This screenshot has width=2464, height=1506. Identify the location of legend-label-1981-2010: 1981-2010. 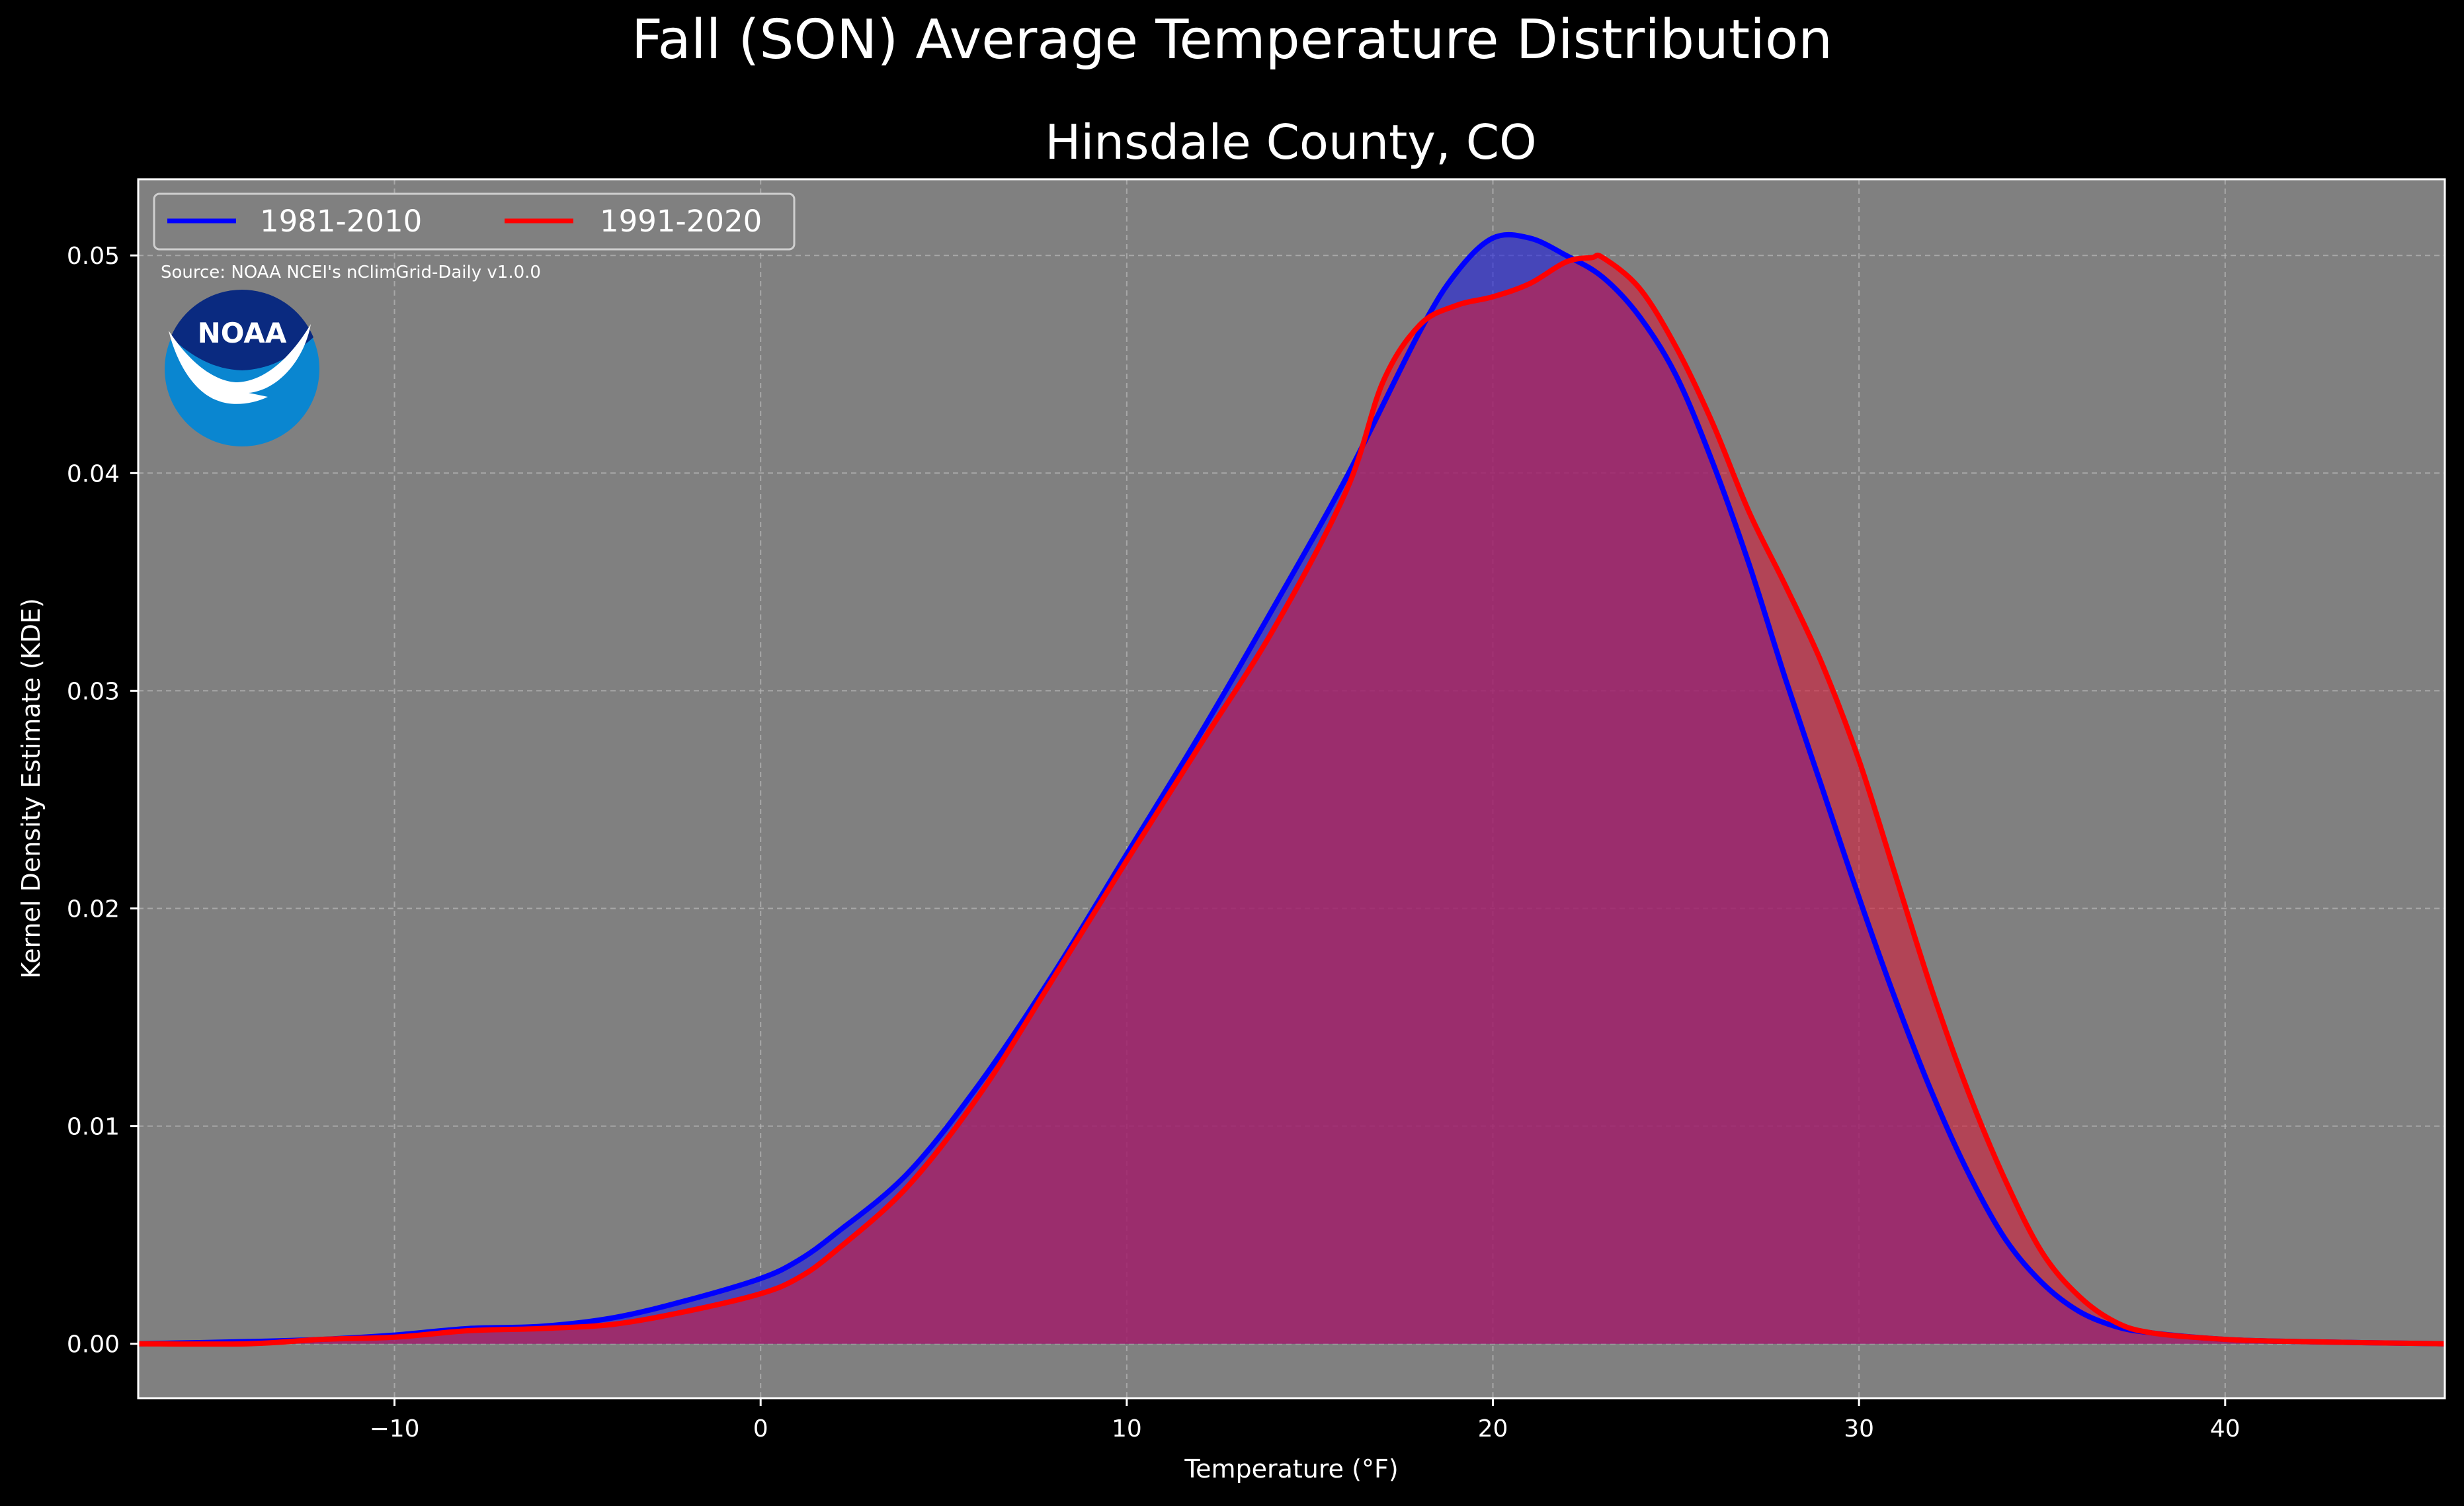
(341, 221).